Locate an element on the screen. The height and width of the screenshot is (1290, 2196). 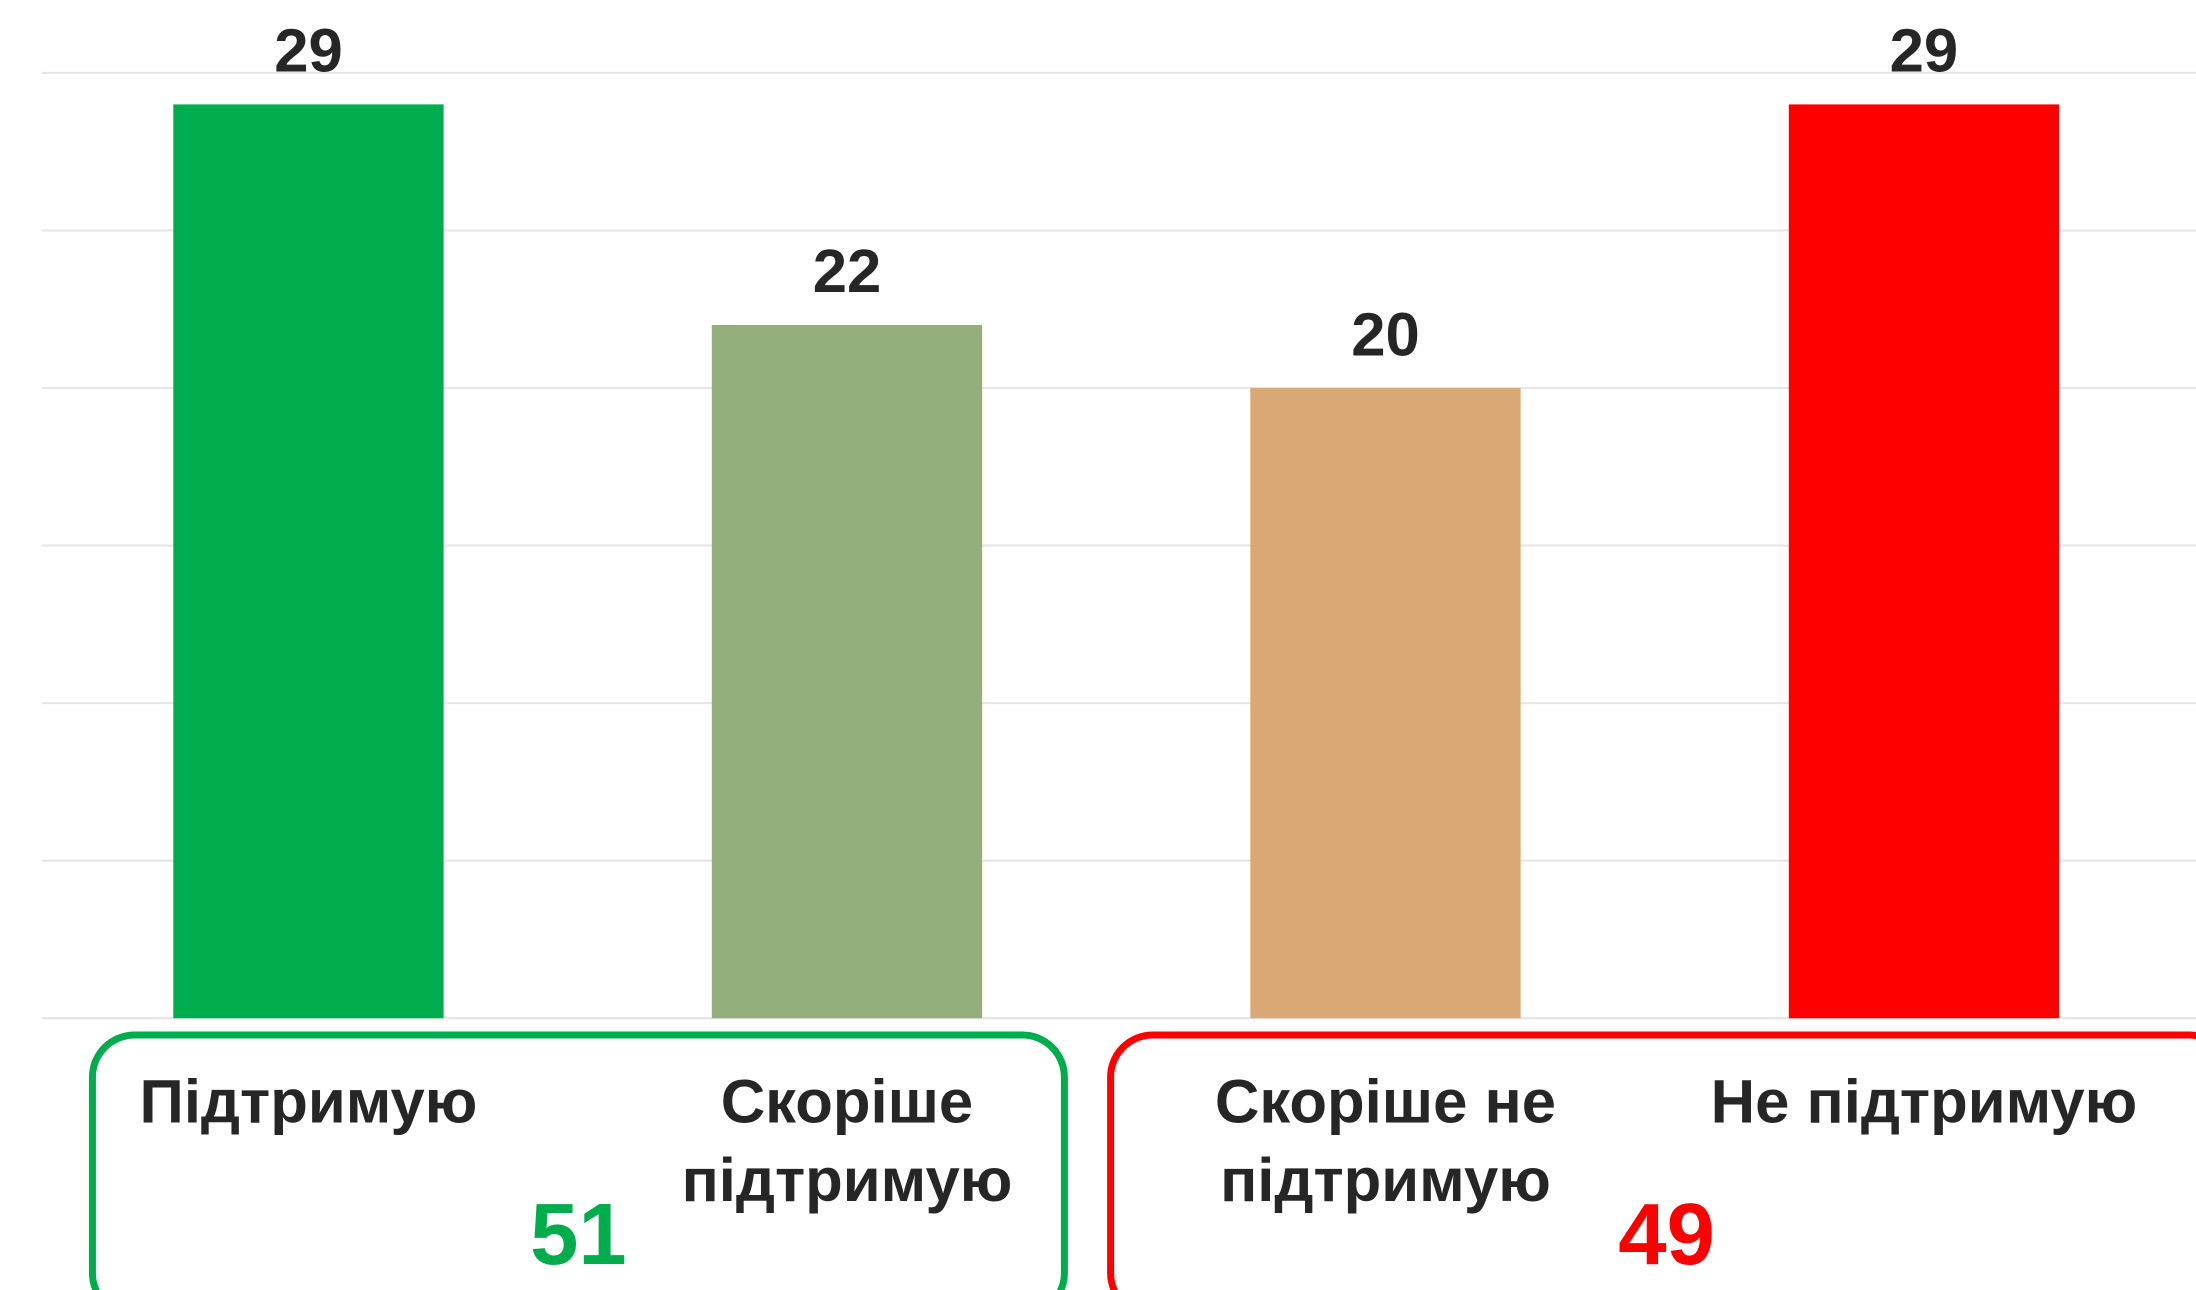
x-tick-label: Не підтримую is located at coordinates (1924, 1102).